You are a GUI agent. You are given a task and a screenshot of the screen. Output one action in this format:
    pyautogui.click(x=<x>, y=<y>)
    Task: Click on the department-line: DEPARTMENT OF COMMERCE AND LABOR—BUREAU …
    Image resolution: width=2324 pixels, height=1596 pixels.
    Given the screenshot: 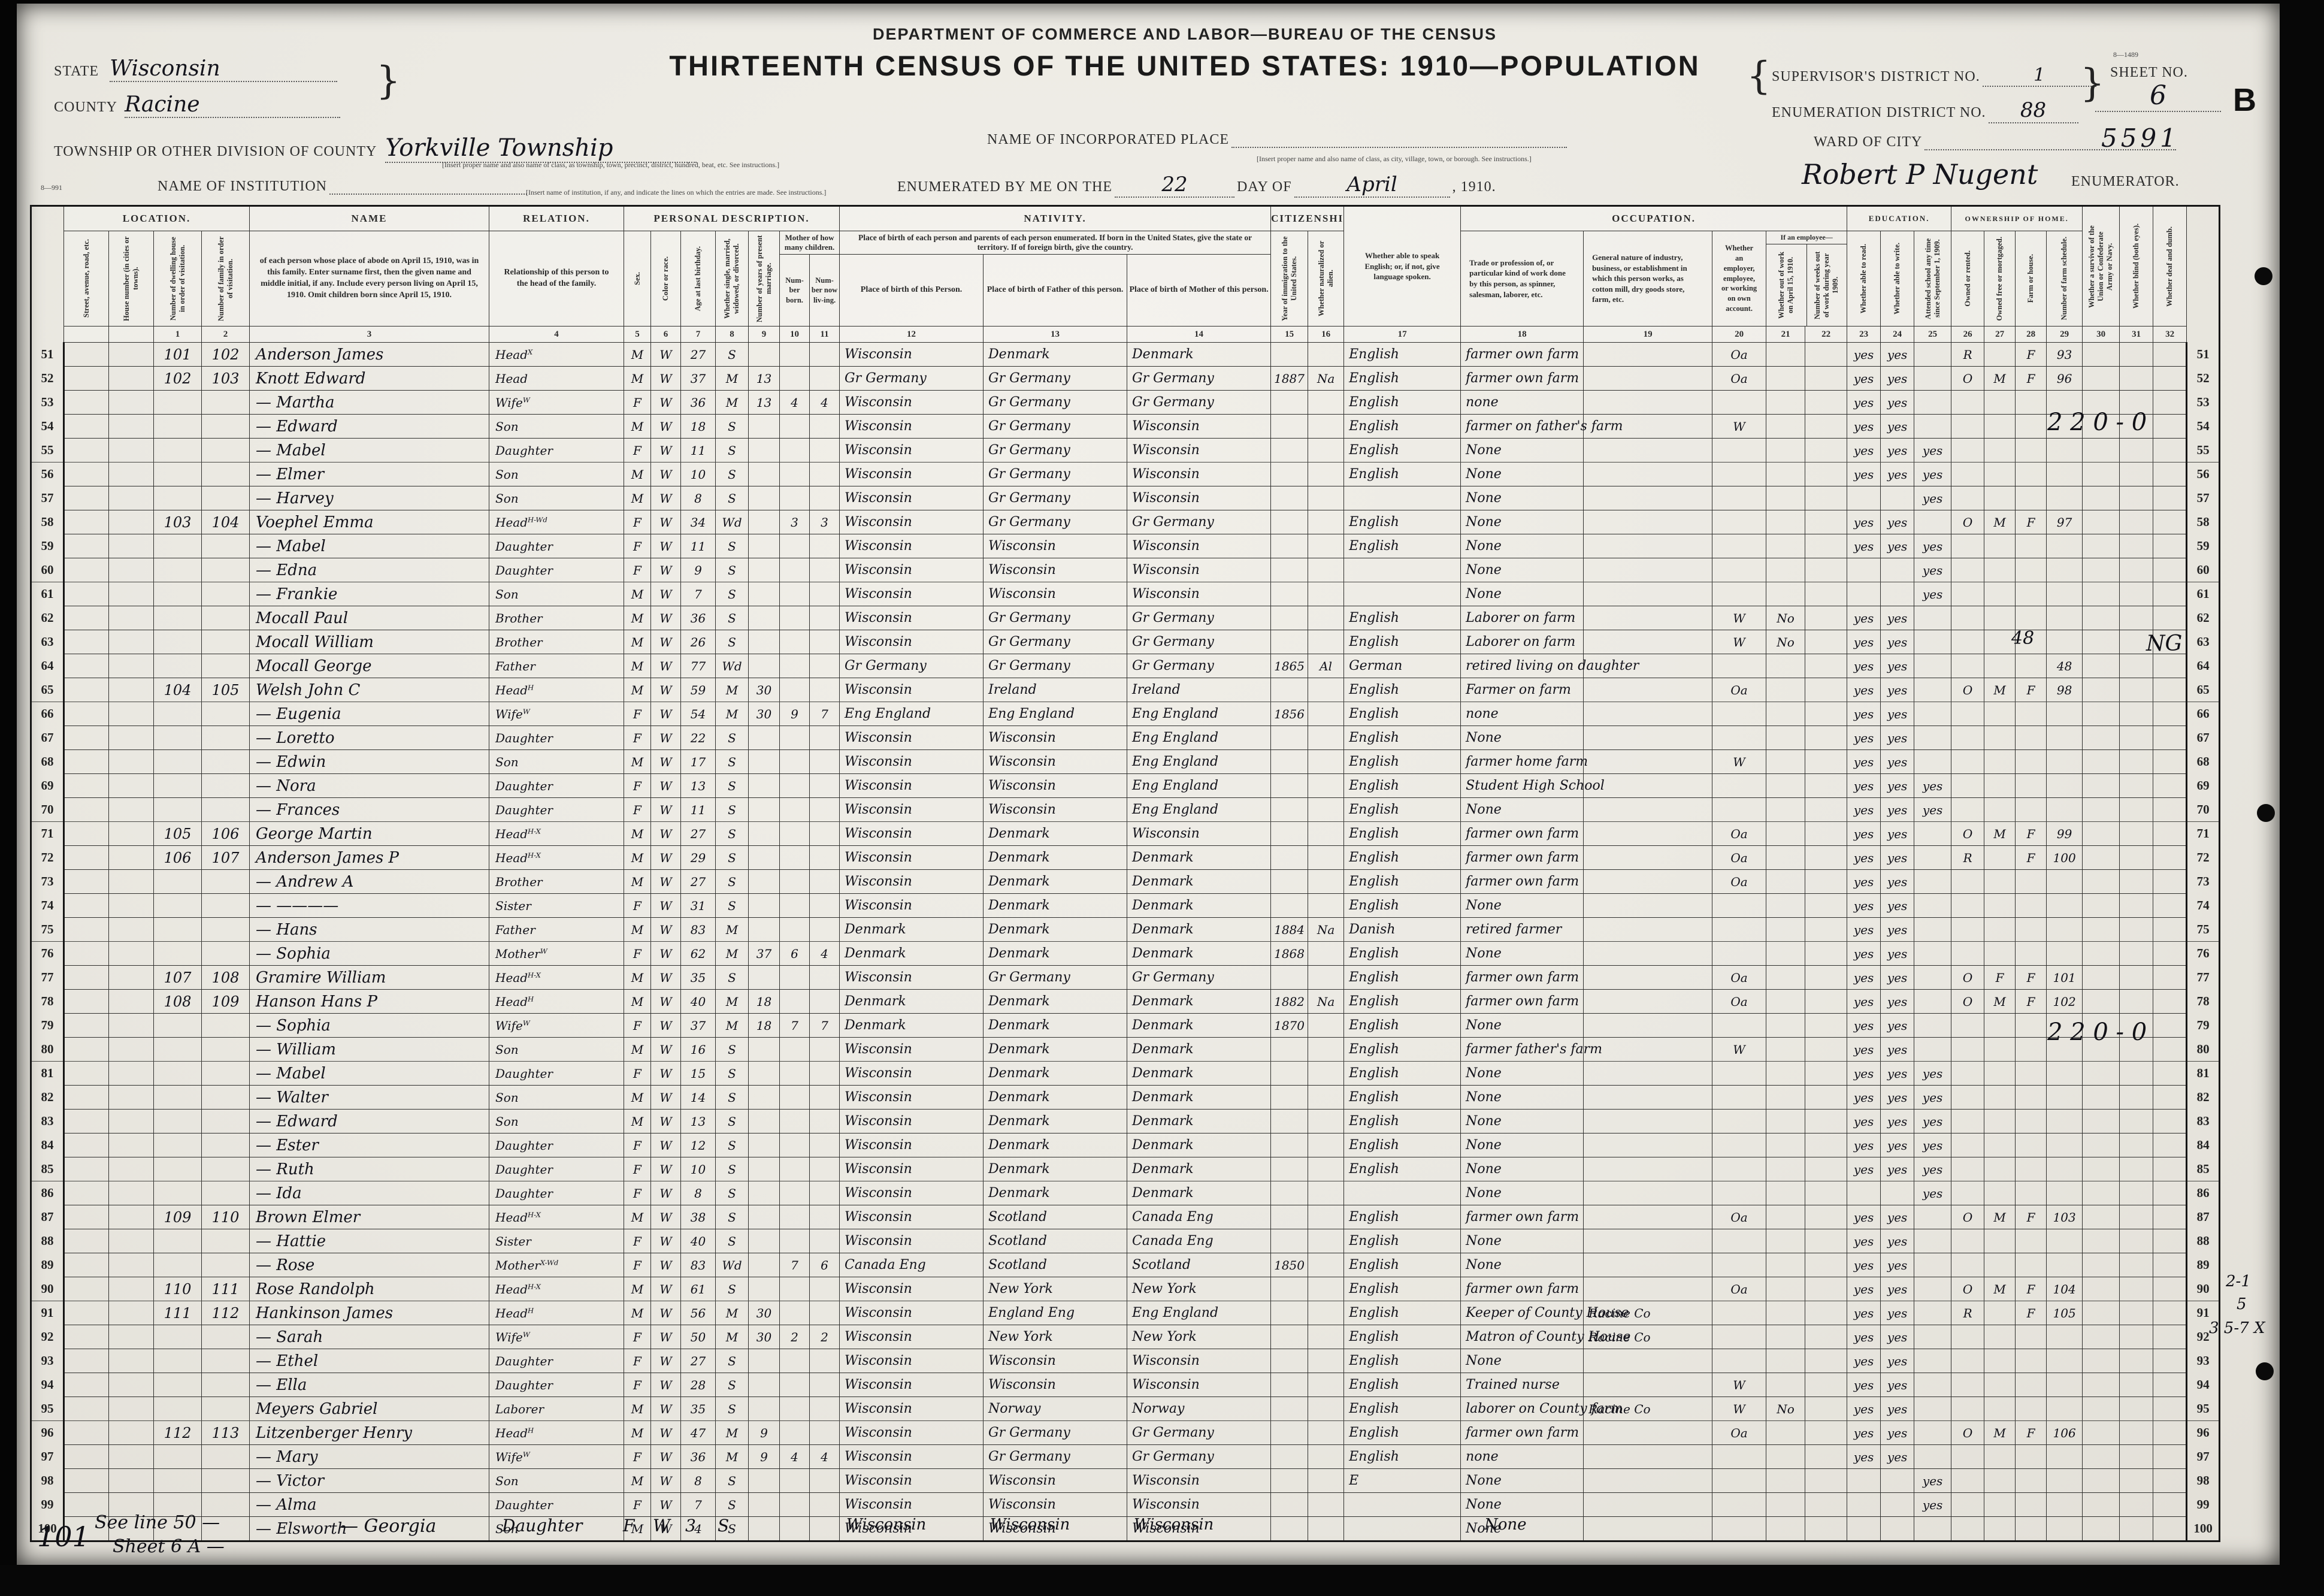 What is the action you would take?
    pyautogui.click(x=1185, y=34)
    